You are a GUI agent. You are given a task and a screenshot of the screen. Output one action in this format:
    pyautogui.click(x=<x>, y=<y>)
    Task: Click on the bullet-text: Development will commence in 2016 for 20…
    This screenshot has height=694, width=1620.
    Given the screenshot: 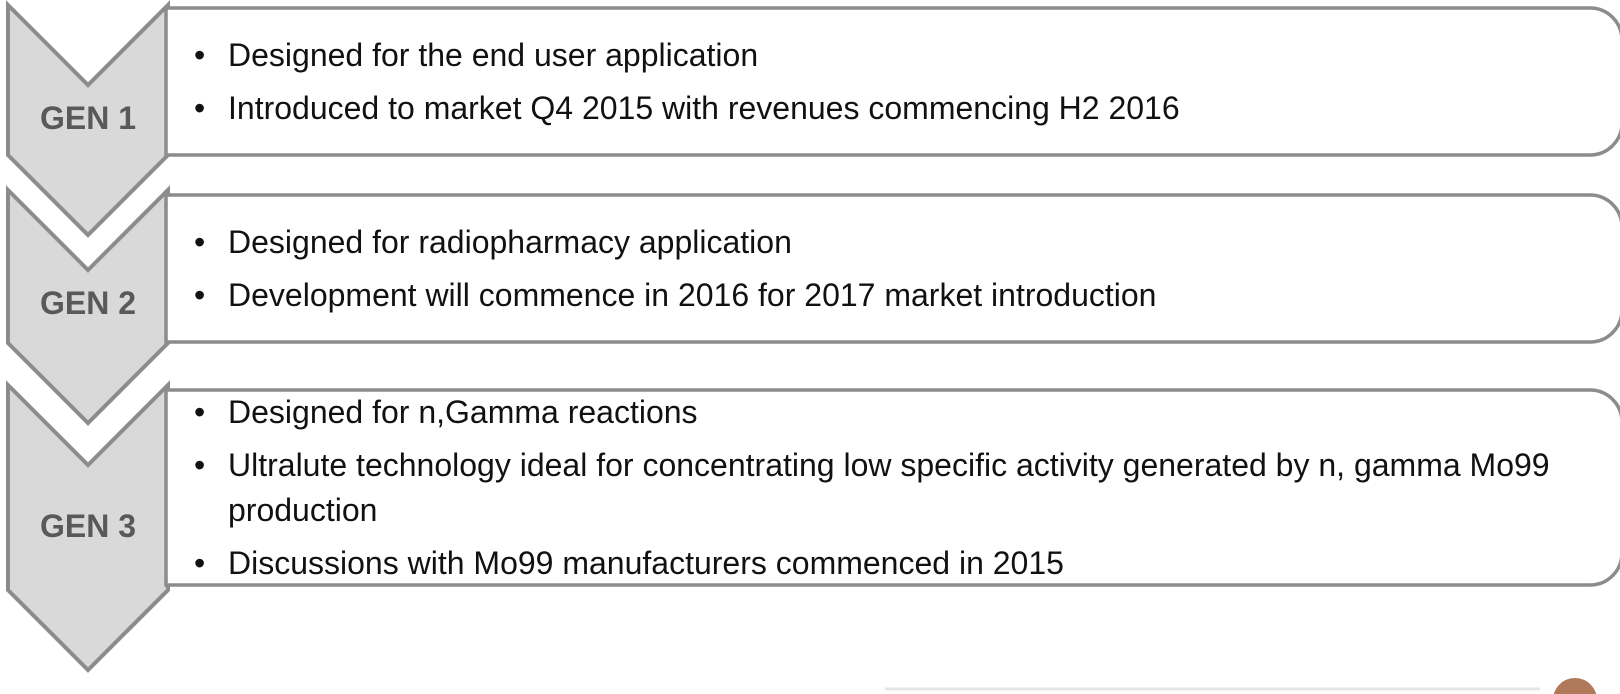 What is the action you would take?
    pyautogui.click(x=874, y=295)
    